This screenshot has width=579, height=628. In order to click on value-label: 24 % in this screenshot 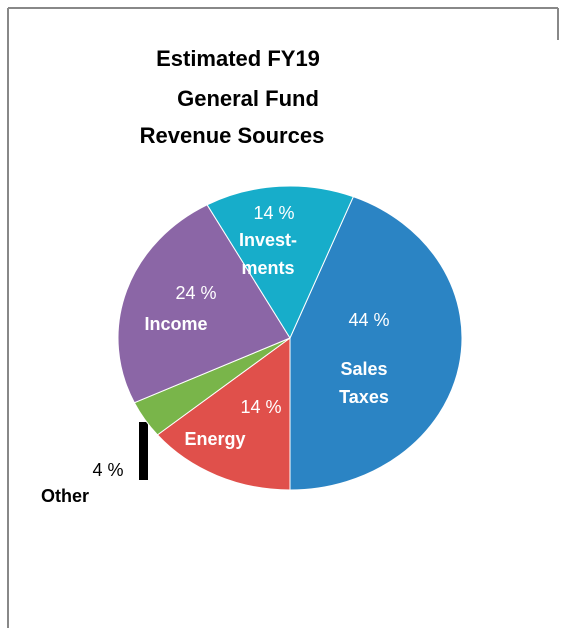, I will do `click(195, 293)`.